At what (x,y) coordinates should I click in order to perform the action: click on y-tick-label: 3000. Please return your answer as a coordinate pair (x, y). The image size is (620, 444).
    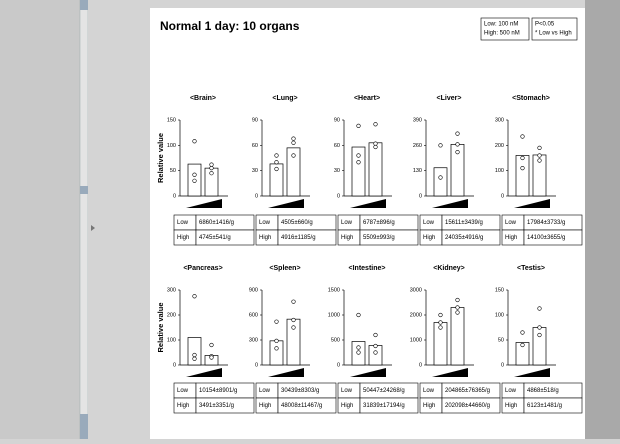
    Looking at the image, I should click on (416, 290).